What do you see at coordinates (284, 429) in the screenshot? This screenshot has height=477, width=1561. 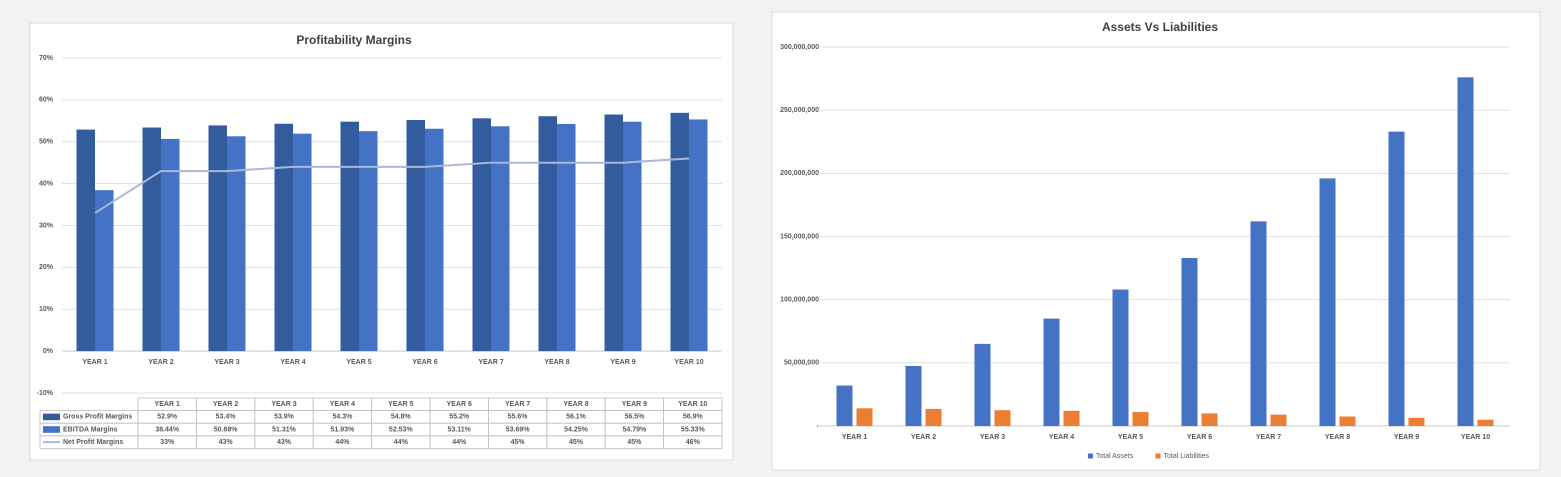 I see `table-value: 51.31%` at bounding box center [284, 429].